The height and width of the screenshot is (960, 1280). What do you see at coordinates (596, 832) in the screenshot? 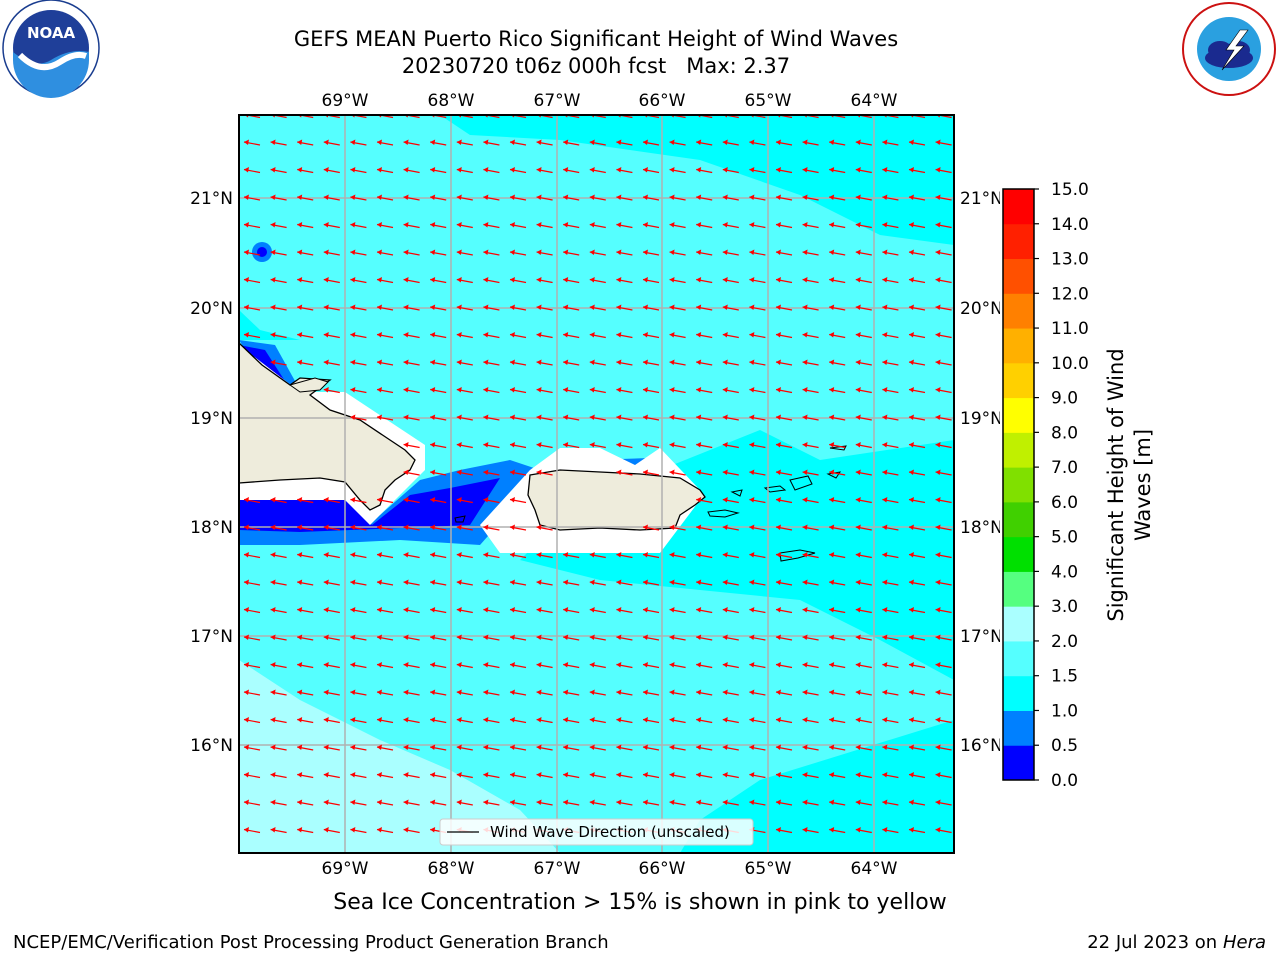
I see `arrow-legend: Wind Wave Direction (unscaled)` at bounding box center [596, 832].